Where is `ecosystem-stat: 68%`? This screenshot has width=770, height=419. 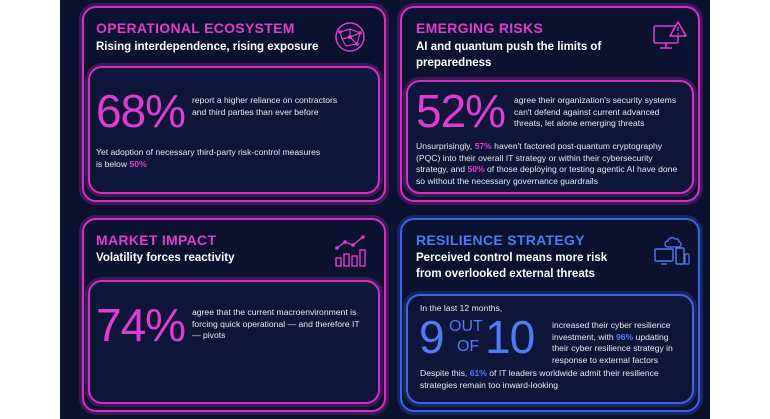
ecosystem-stat: 68% is located at coordinates (141, 111).